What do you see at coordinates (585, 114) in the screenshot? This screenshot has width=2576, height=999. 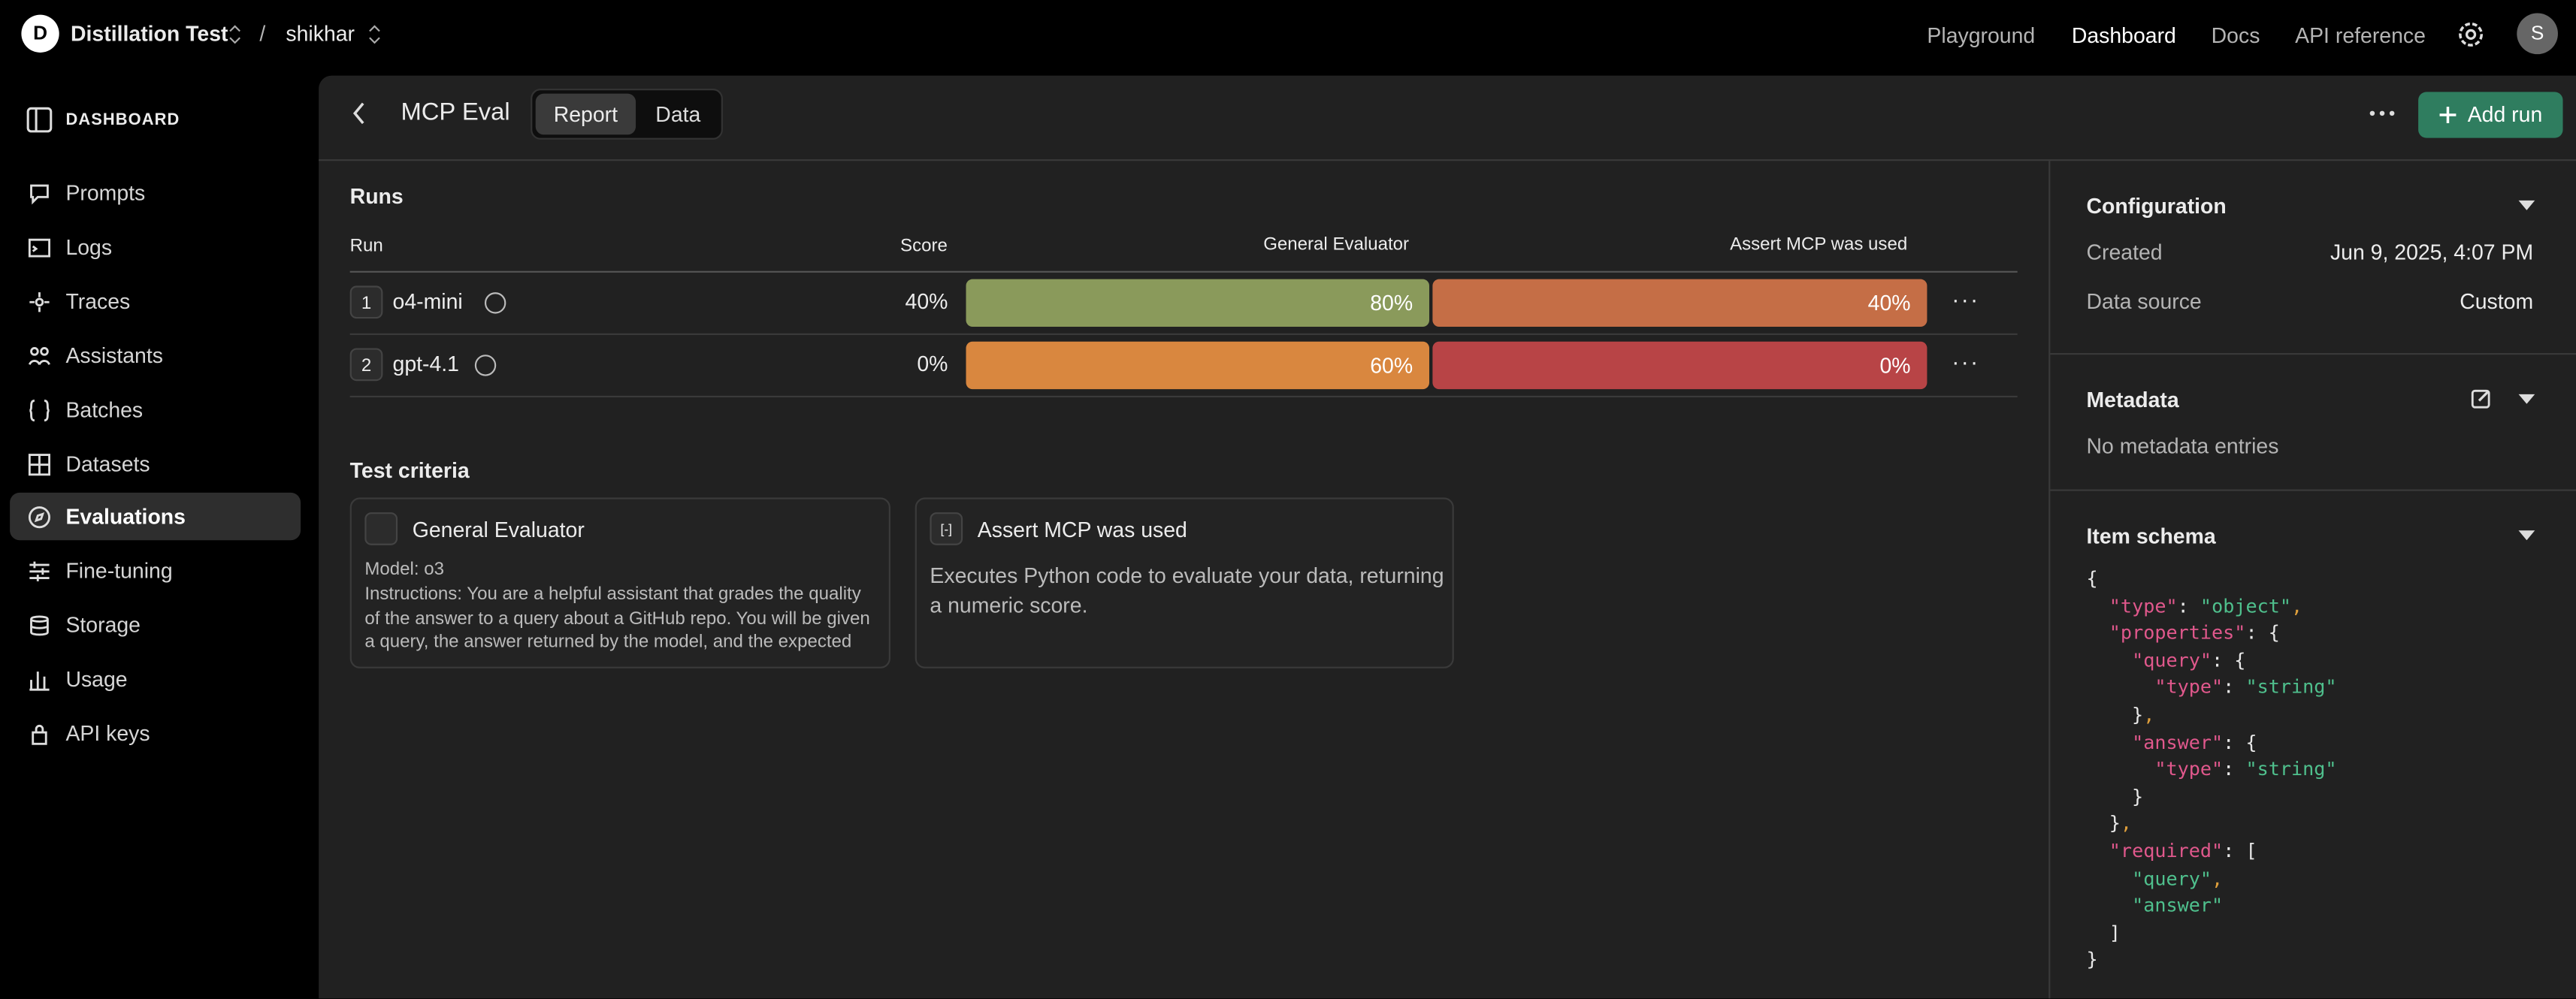 I see `tab-active: Report` at bounding box center [585, 114].